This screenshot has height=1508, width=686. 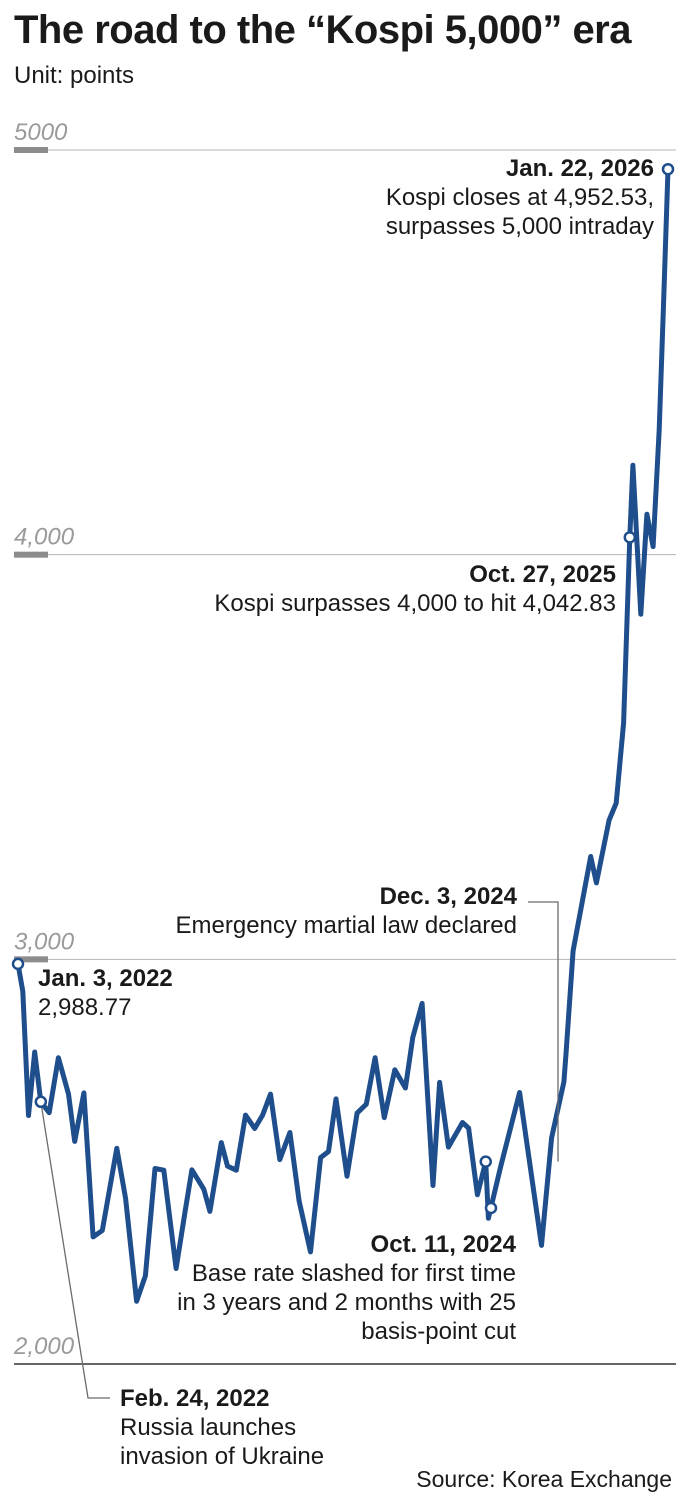 I want to click on annotation-leader-dec-2024, so click(x=543, y=1031).